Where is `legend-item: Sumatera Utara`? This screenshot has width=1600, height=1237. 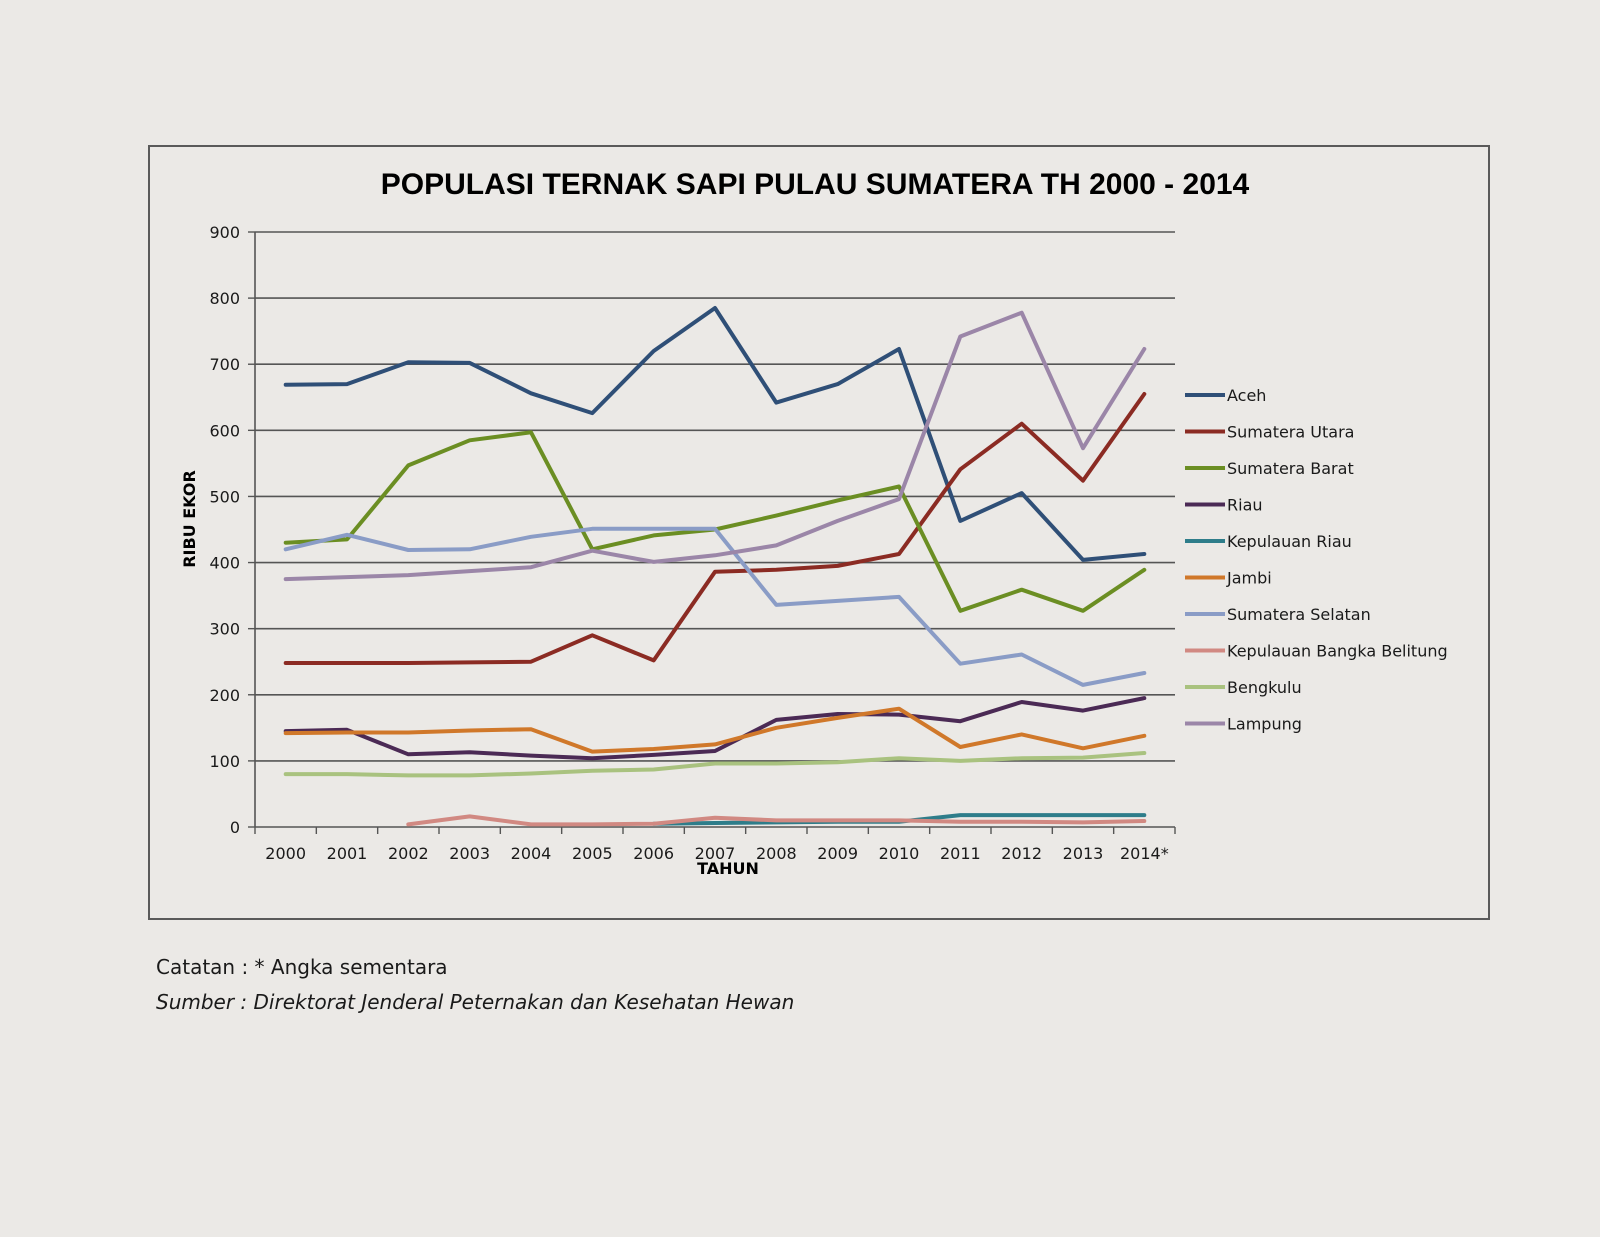 legend-item: Sumatera Utara is located at coordinates (1269, 432).